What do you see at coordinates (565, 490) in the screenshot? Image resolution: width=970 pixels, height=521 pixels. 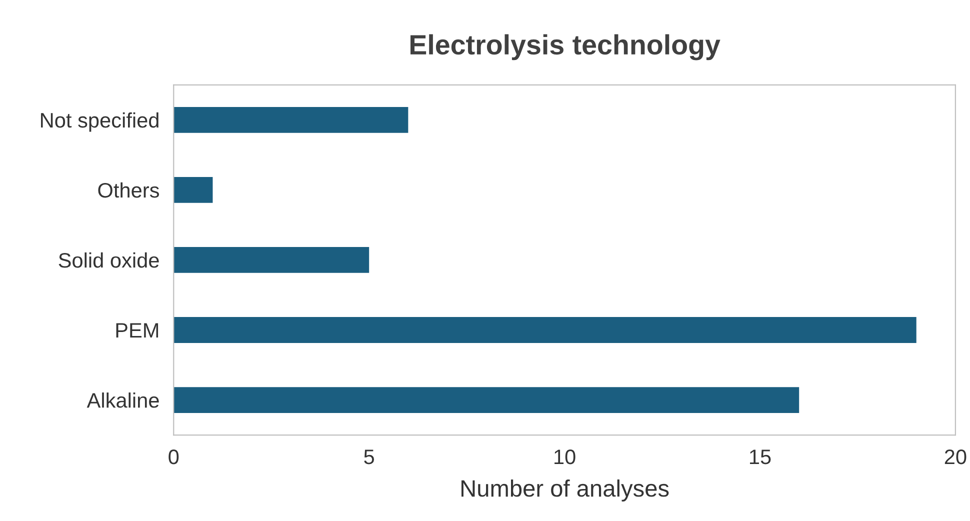 I see `x-axis-title: Number of analyses` at bounding box center [565, 490].